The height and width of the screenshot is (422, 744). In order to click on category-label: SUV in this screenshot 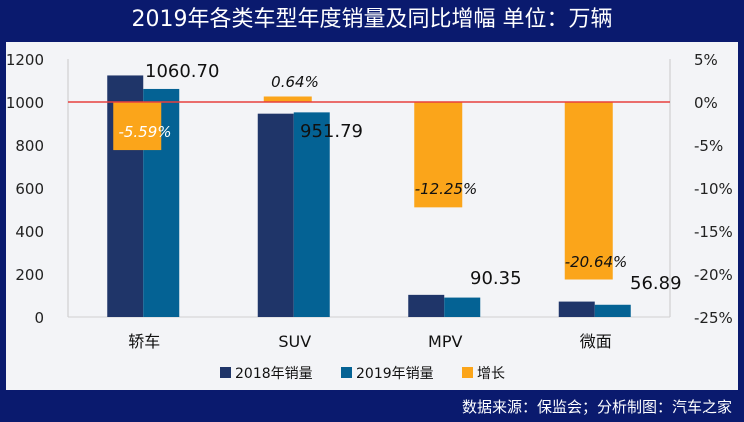, I will do `click(294, 341)`.